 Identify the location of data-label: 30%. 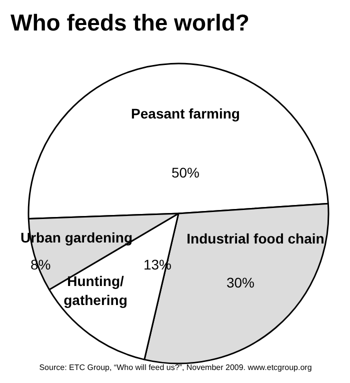
(240, 282).